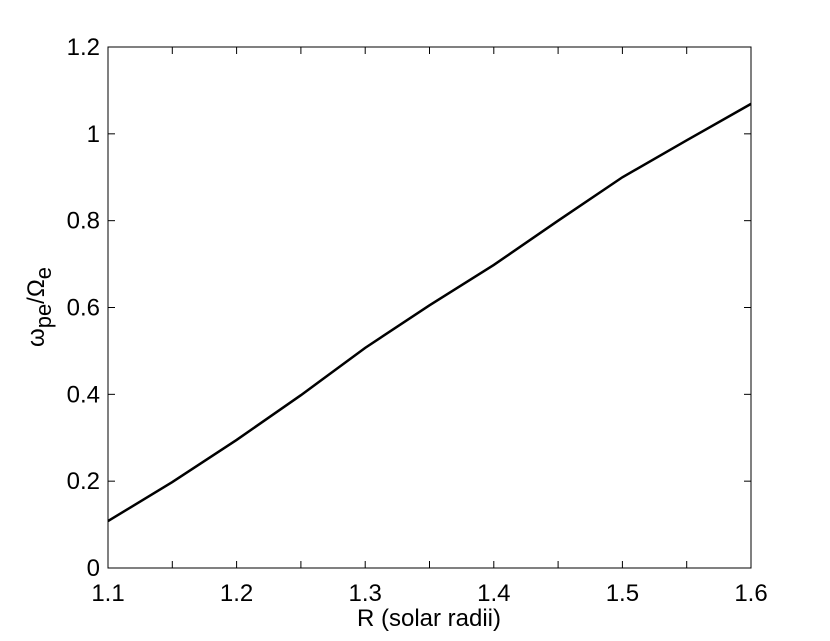 The width and height of the screenshot is (830, 641). What do you see at coordinates (36, 337) in the screenshot?
I see `y-label-part: ω` at bounding box center [36, 337].